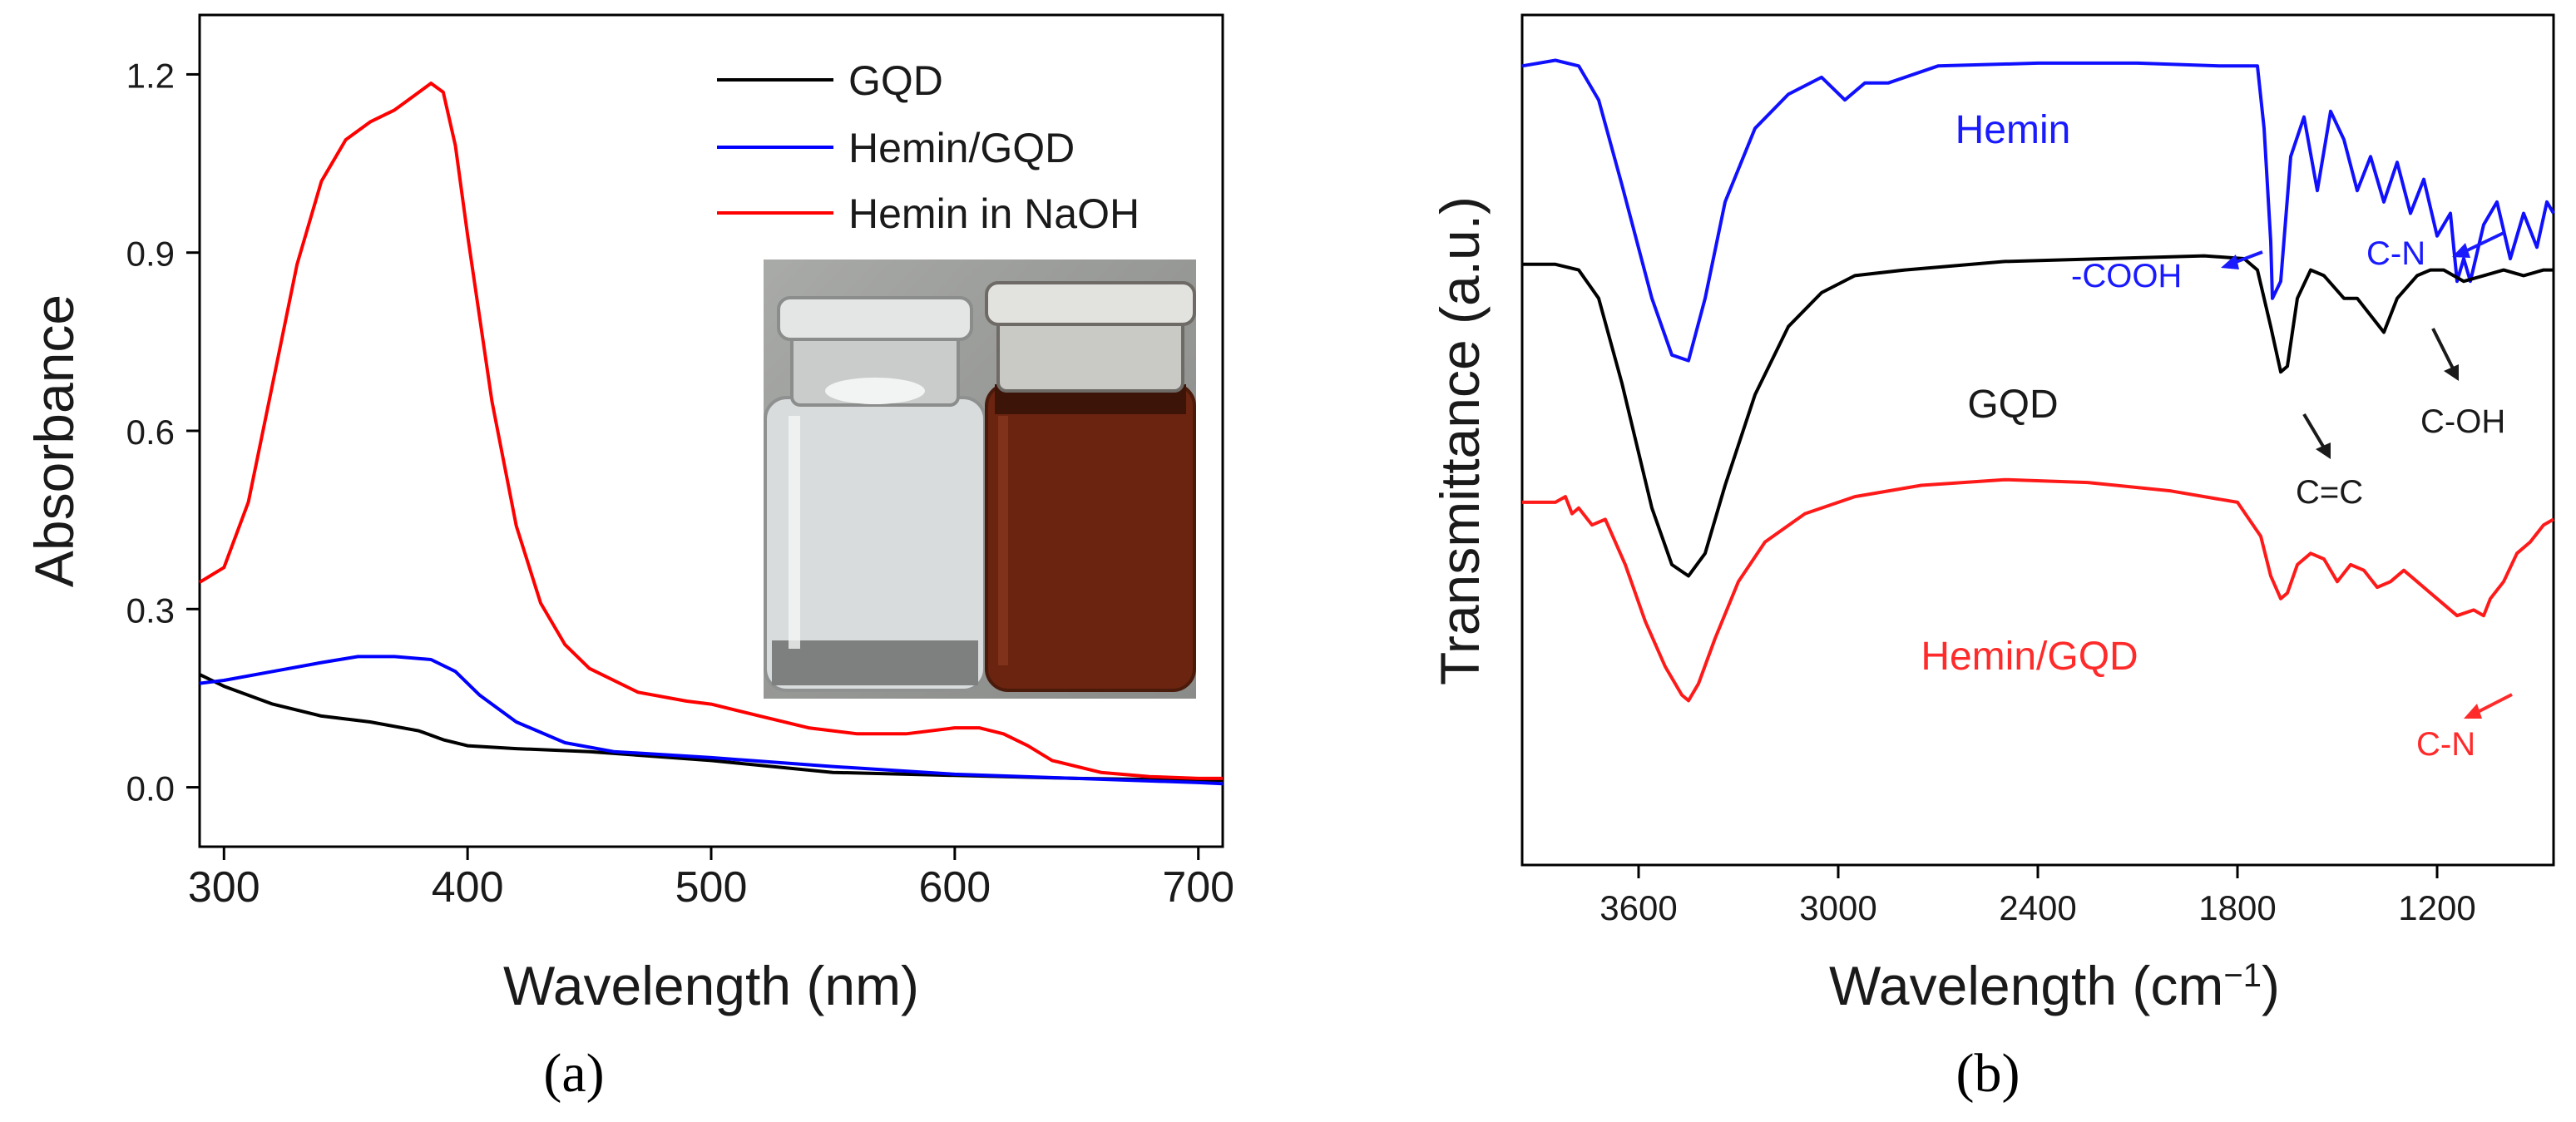 Image resolution: width=2576 pixels, height=1122 pixels. What do you see at coordinates (2461, 250) in the screenshot?
I see `annotation-cn-hemin-arrowhead` at bounding box center [2461, 250].